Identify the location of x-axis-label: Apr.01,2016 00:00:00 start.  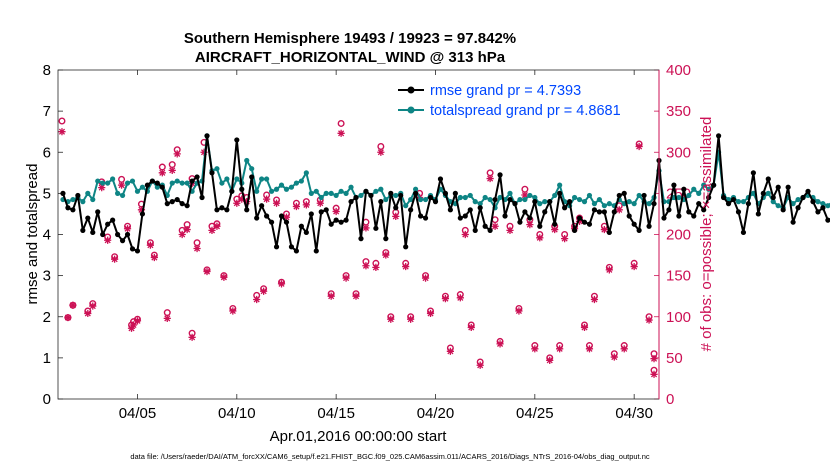
(359, 436).